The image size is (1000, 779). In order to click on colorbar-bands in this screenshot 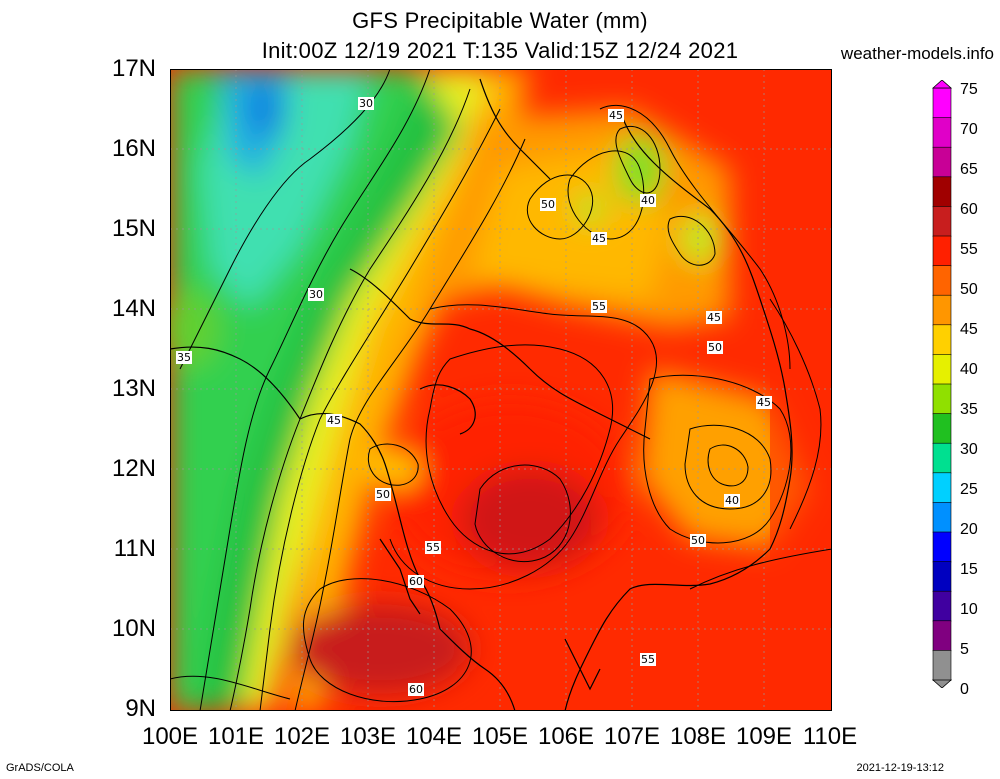, I will do `click(942, 384)`.